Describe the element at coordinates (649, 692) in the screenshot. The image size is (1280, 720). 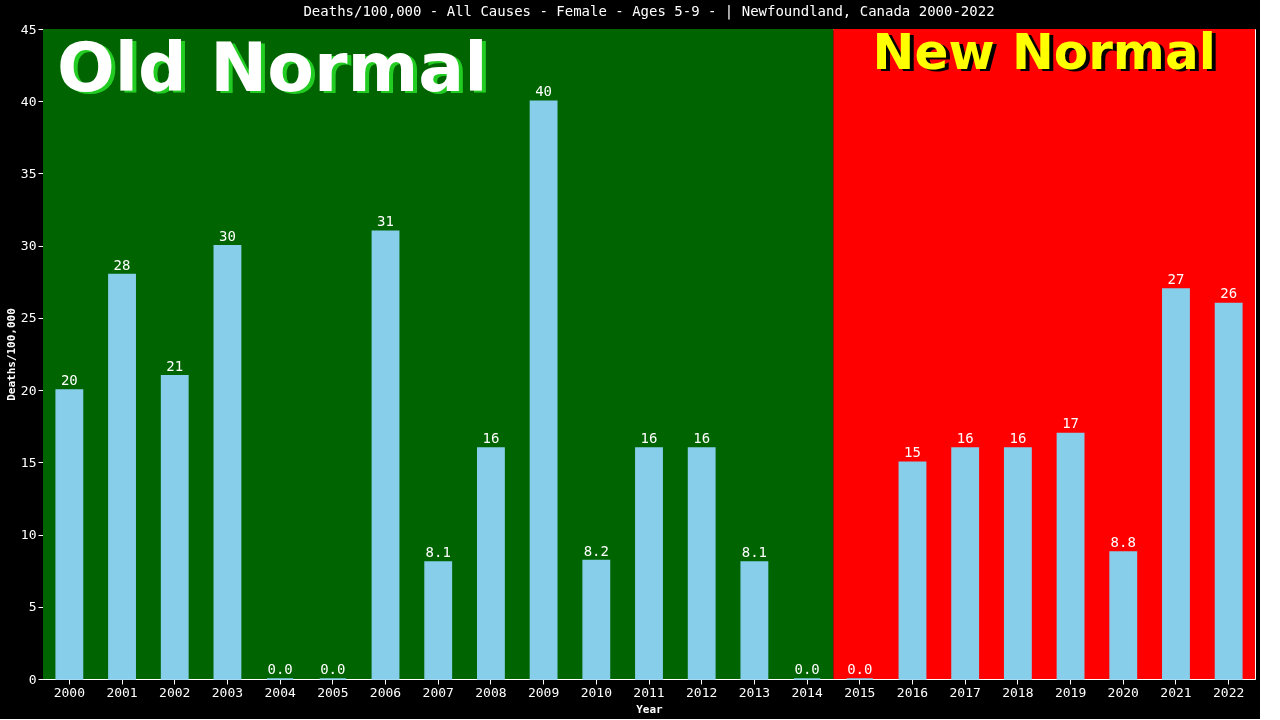
I see `x-tick-label: 2011` at that location.